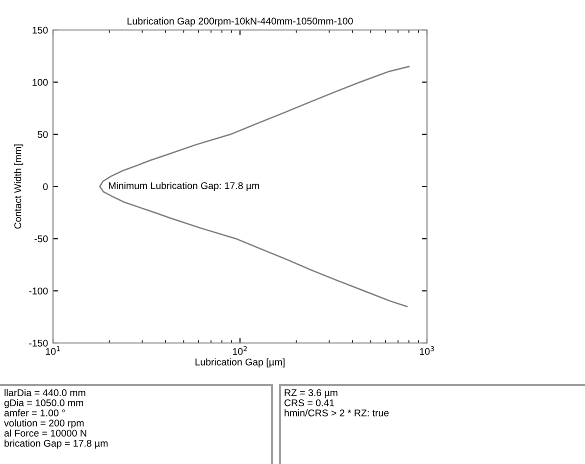 This screenshot has height=464, width=585. Describe the element at coordinates (40, 82) in the screenshot. I see `y-tick-label: 100` at that location.